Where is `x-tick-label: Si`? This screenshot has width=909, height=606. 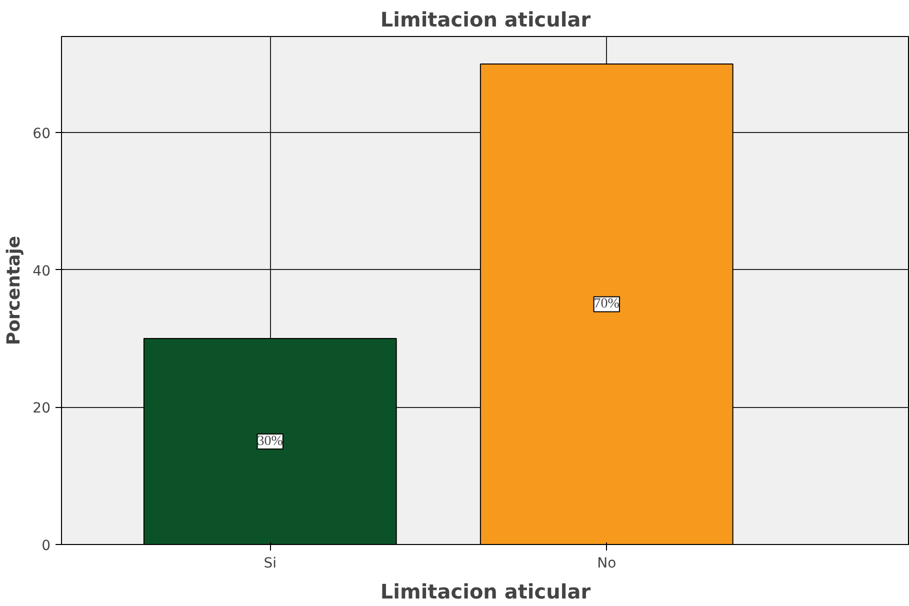 x-tick-label: Si is located at coordinates (270, 564).